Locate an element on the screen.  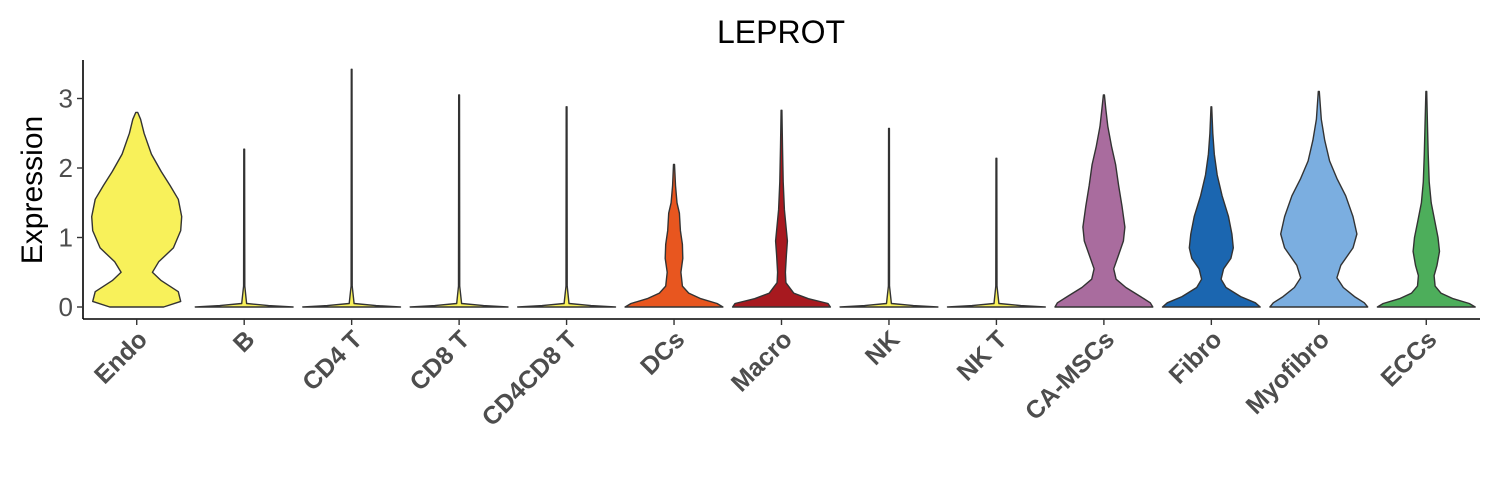
violin-dcs is located at coordinates (674, 235).